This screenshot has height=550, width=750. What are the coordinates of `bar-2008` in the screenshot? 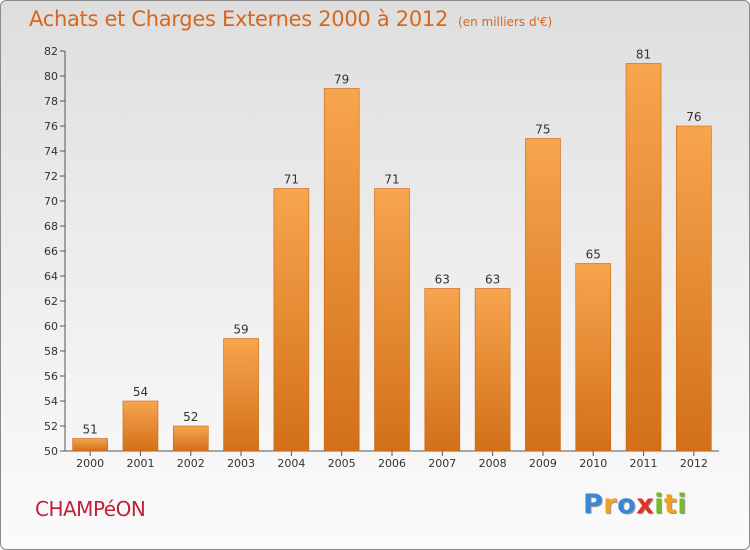 It's located at (492, 370).